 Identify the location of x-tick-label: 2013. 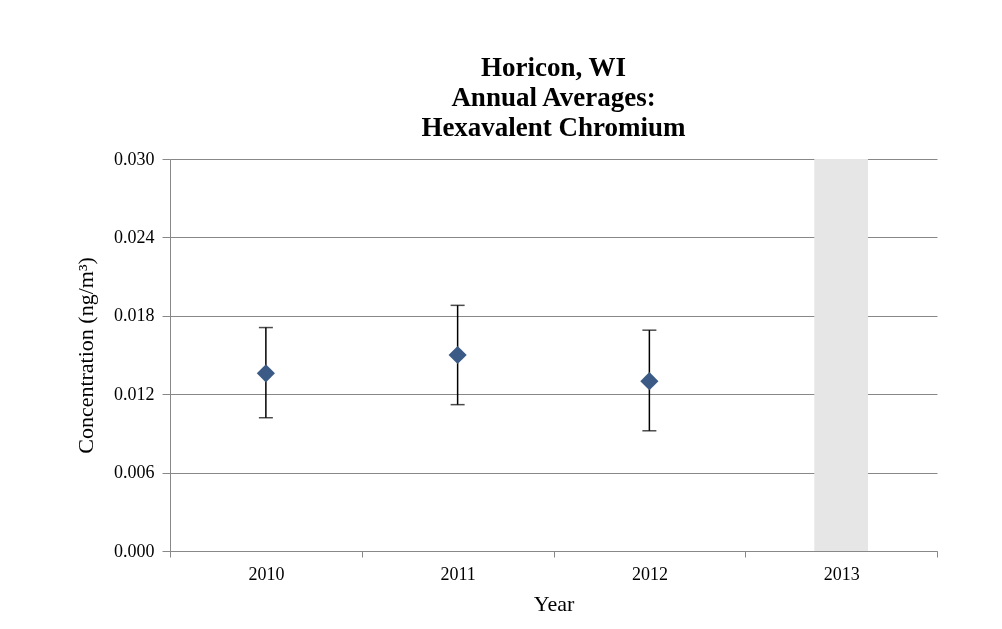
(841, 573).